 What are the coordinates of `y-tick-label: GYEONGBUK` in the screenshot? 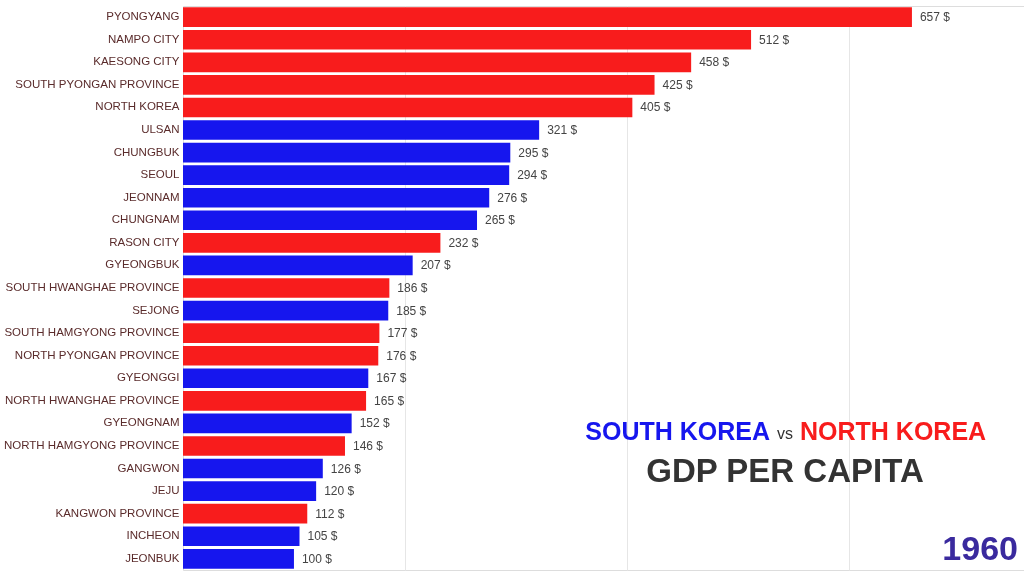 It's located at (142, 264).